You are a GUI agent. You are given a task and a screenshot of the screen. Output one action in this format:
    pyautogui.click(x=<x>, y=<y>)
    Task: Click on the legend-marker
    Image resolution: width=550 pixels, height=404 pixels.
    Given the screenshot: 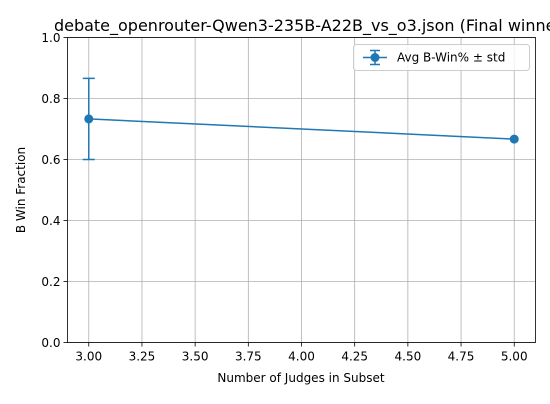 What is the action you would take?
    pyautogui.click(x=375, y=57)
    